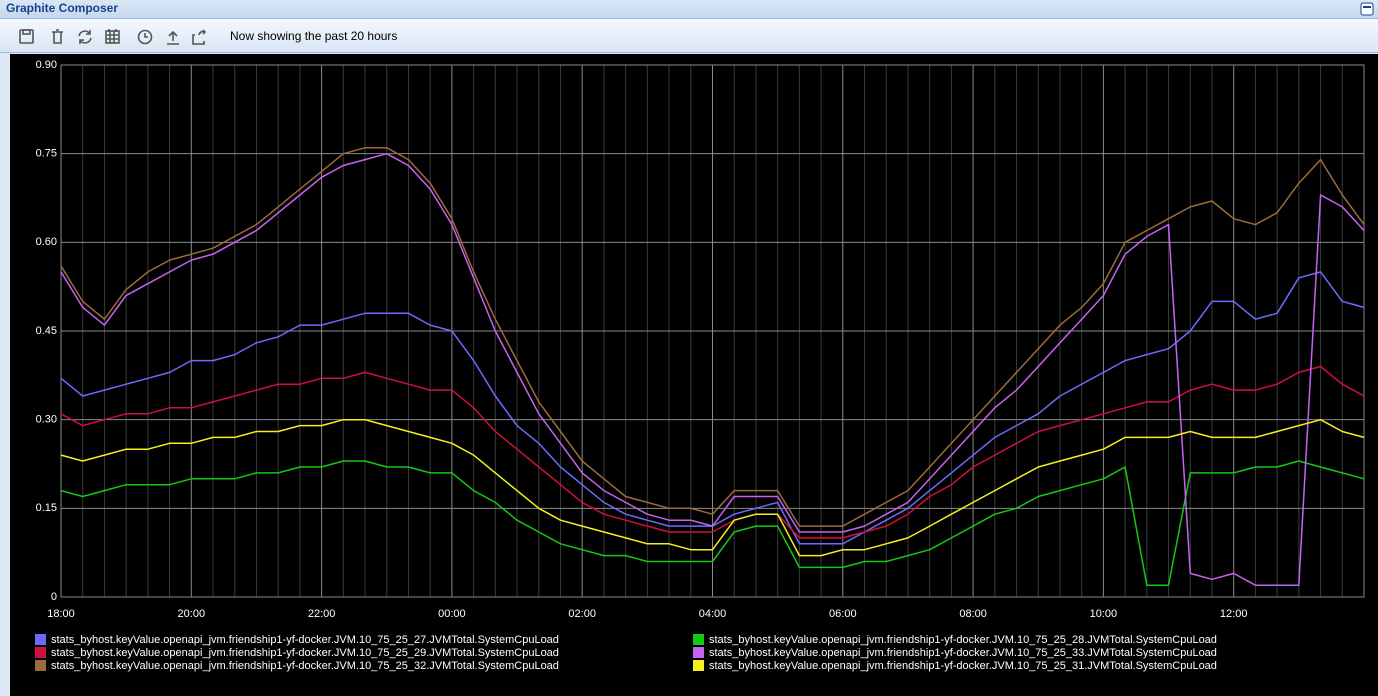 This screenshot has width=1378, height=696. Describe the element at coordinates (199, 37) in the screenshot. I see `share-button` at that location.